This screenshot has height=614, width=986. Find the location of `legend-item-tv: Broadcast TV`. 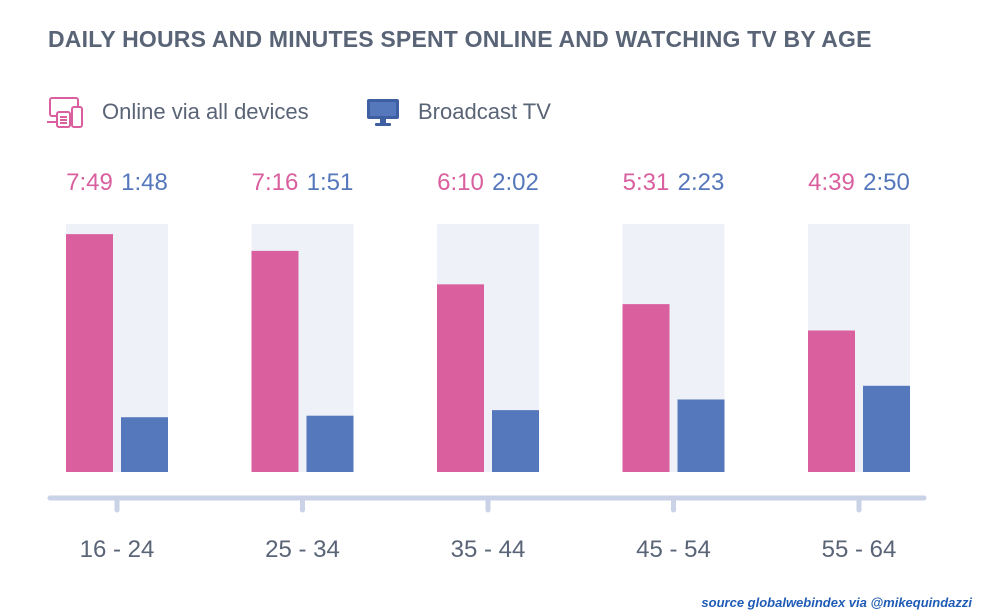

legend-item-tv: Broadcast TV is located at coordinates (458, 112).